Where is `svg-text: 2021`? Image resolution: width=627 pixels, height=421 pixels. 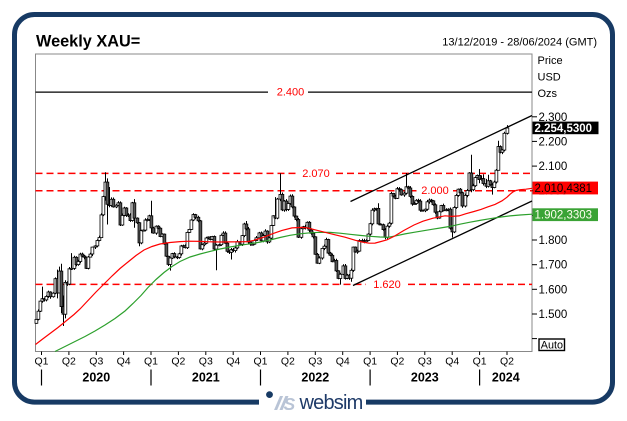 svg-text: 2021 is located at coordinates (206, 378).